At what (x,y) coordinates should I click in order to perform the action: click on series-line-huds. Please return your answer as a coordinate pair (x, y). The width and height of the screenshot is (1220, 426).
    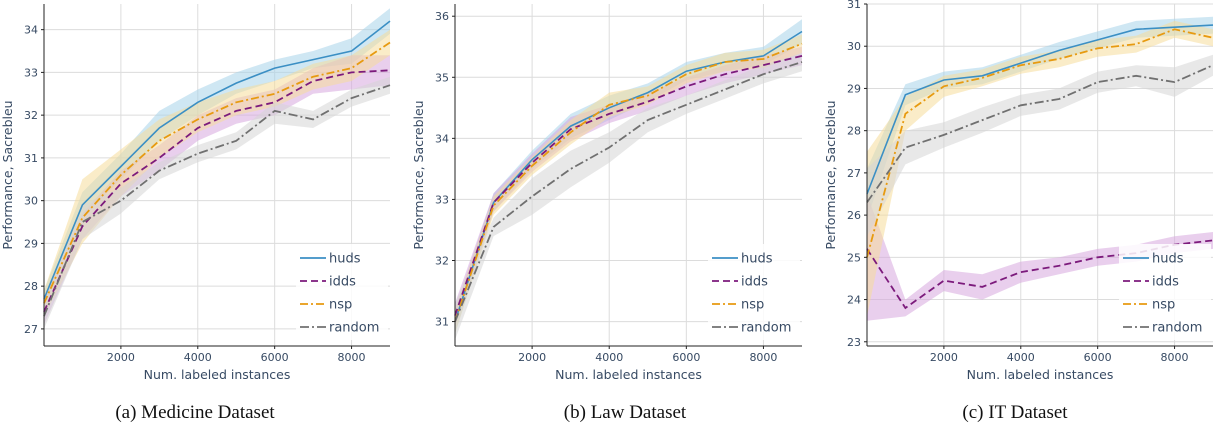
    Looking at the image, I should click on (1040, 109).